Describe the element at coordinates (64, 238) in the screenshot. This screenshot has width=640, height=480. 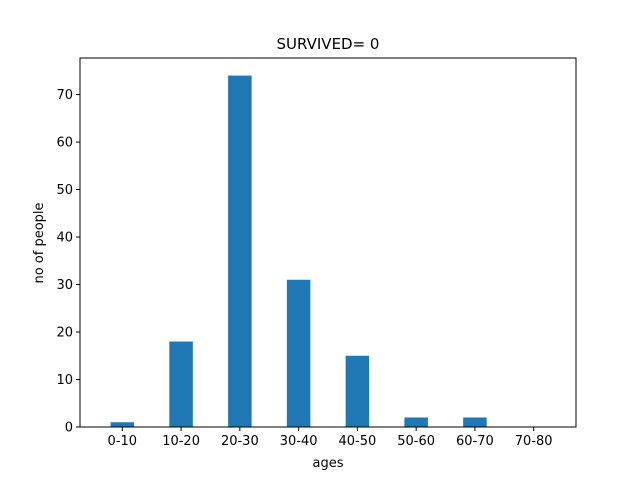
I see `y-tick-label-40: 40` at that location.